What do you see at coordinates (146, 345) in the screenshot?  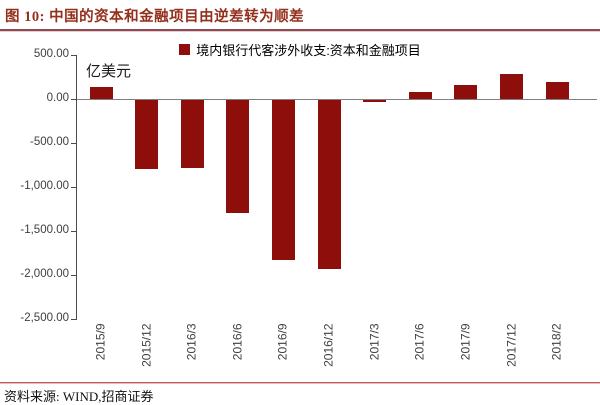 I see `x-category-label: 2015/12` at bounding box center [146, 345].